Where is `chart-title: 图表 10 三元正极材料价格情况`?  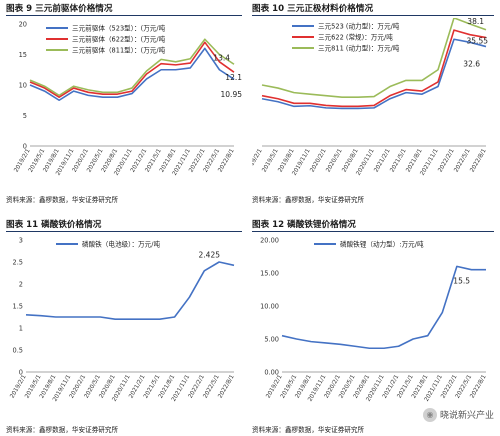
chart-title: 图表 10 三元正极材料价格情况 is located at coordinates (313, 9).